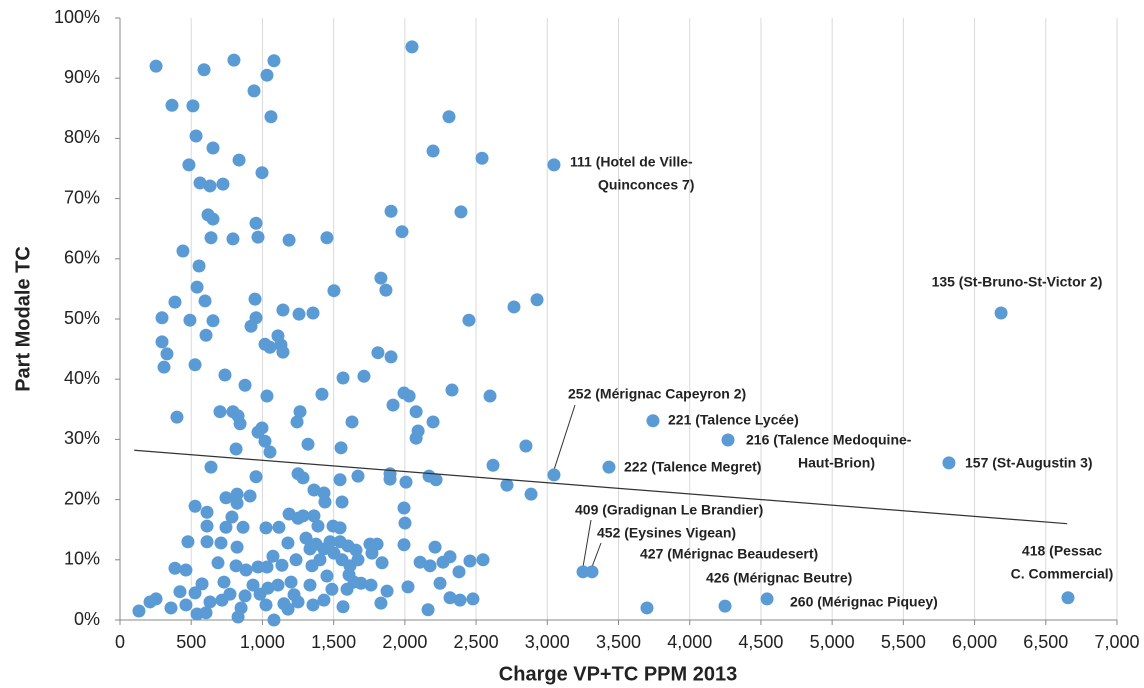 The width and height of the screenshot is (1144, 688). Describe the element at coordinates (262, 642) in the screenshot. I see `x-tick-label: 1,000` at that location.